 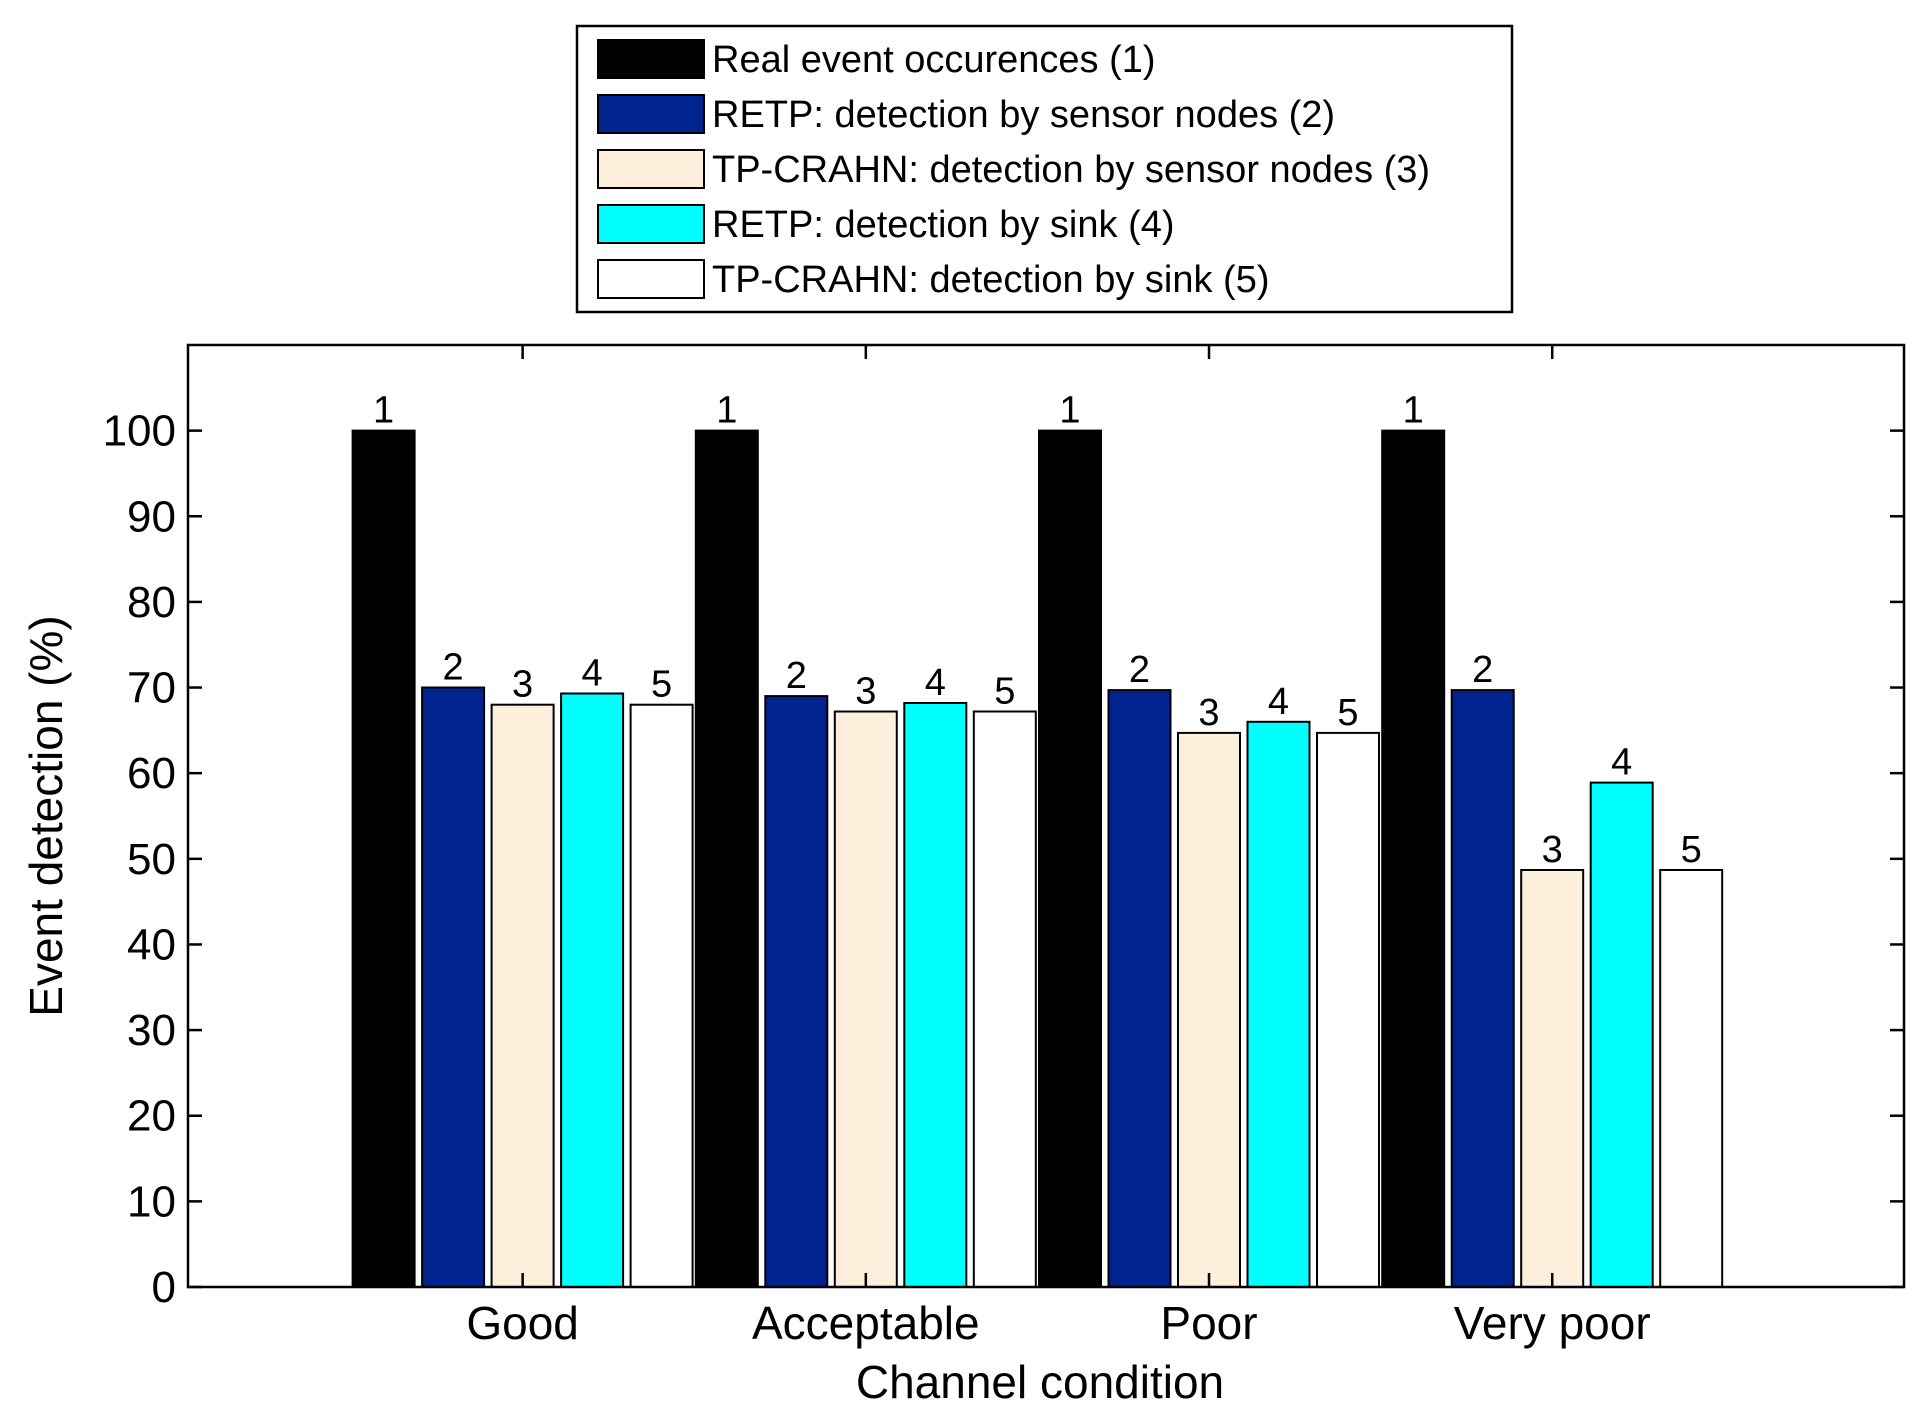 I want to click on y-tick-label: 0, so click(x=164, y=1287).